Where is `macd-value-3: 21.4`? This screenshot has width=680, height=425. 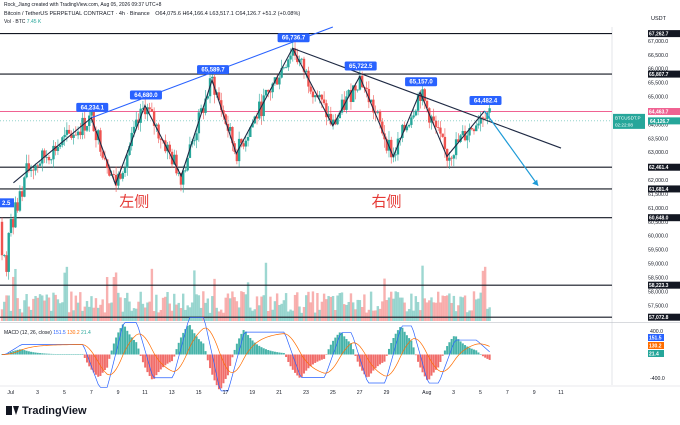 macd-value-3: 21.4 is located at coordinates (86, 333).